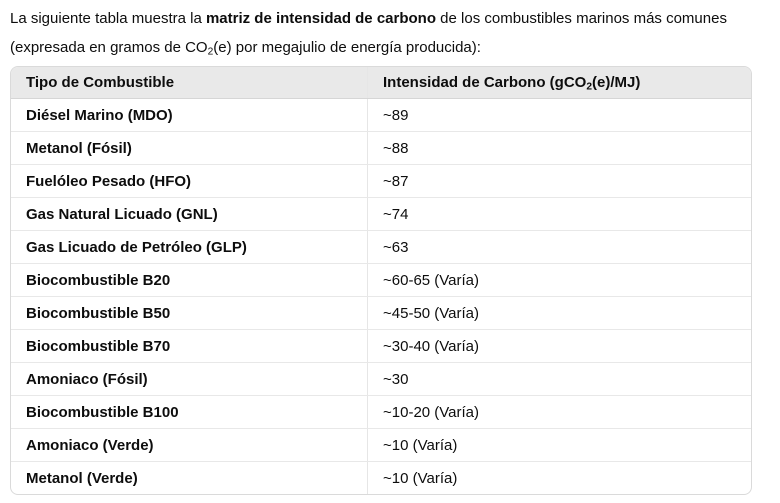  I want to click on table-row: Metanol (Verde) ~10 (Varía), so click(381, 477).